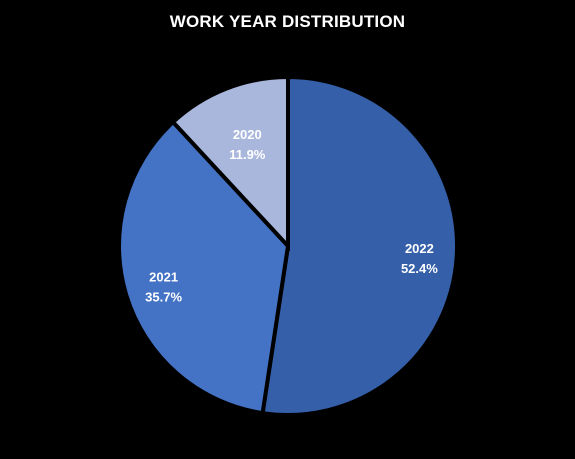 Image resolution: width=575 pixels, height=459 pixels. Describe the element at coordinates (247, 134) in the screenshot. I see `slice-category-label: 2020` at that location.